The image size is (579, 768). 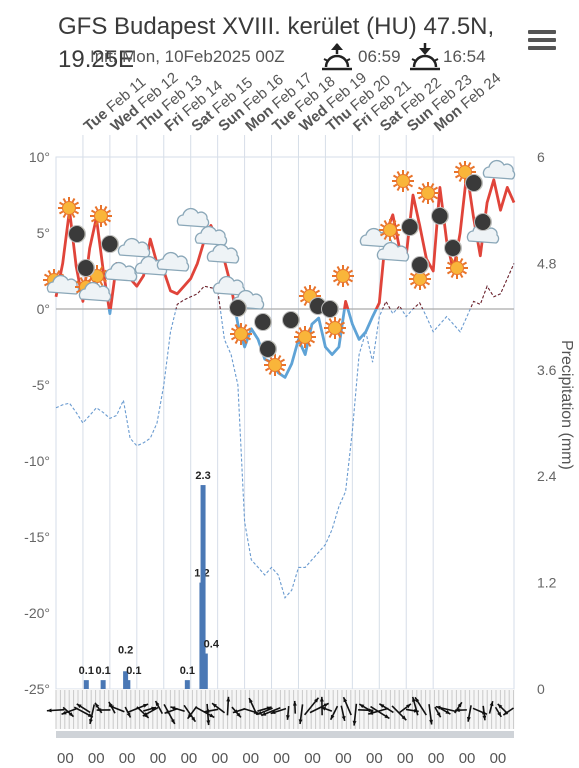 I want to click on hamburger-menu-icon, so click(x=542, y=32).